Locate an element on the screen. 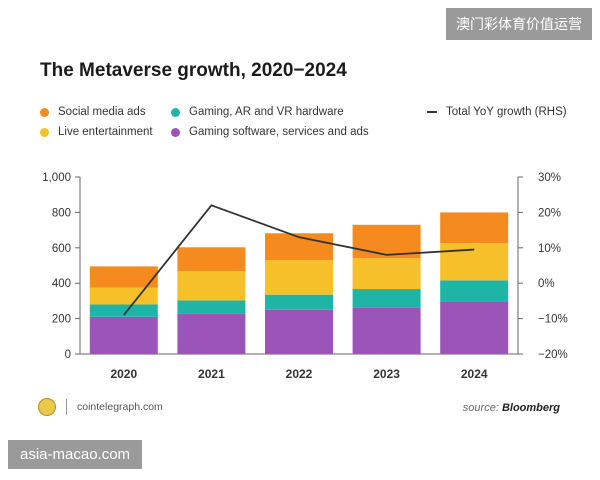 Image resolution: width=600 pixels, height=480 pixels. x-tick-label: 2021 is located at coordinates (211, 374).